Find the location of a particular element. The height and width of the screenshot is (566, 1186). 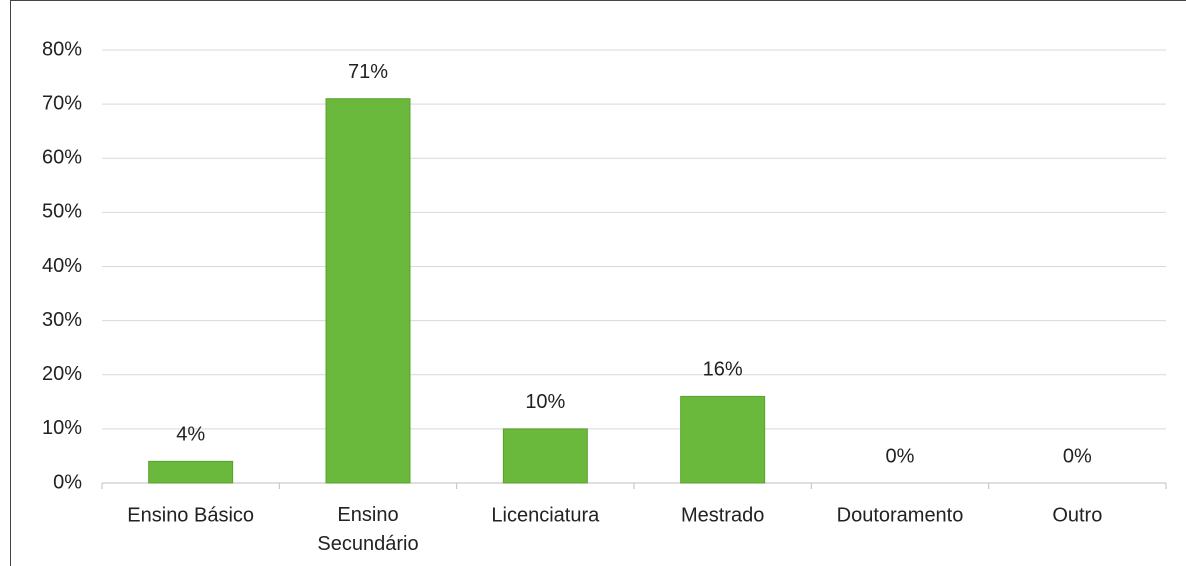

data-label: 10% is located at coordinates (545, 402).